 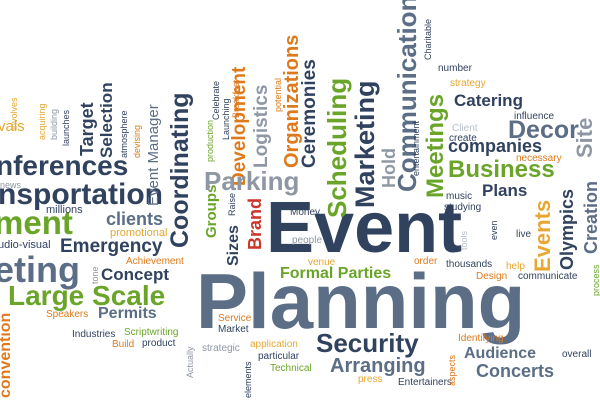 I want to click on word-large-scale: Large Scale, so click(x=87, y=295).